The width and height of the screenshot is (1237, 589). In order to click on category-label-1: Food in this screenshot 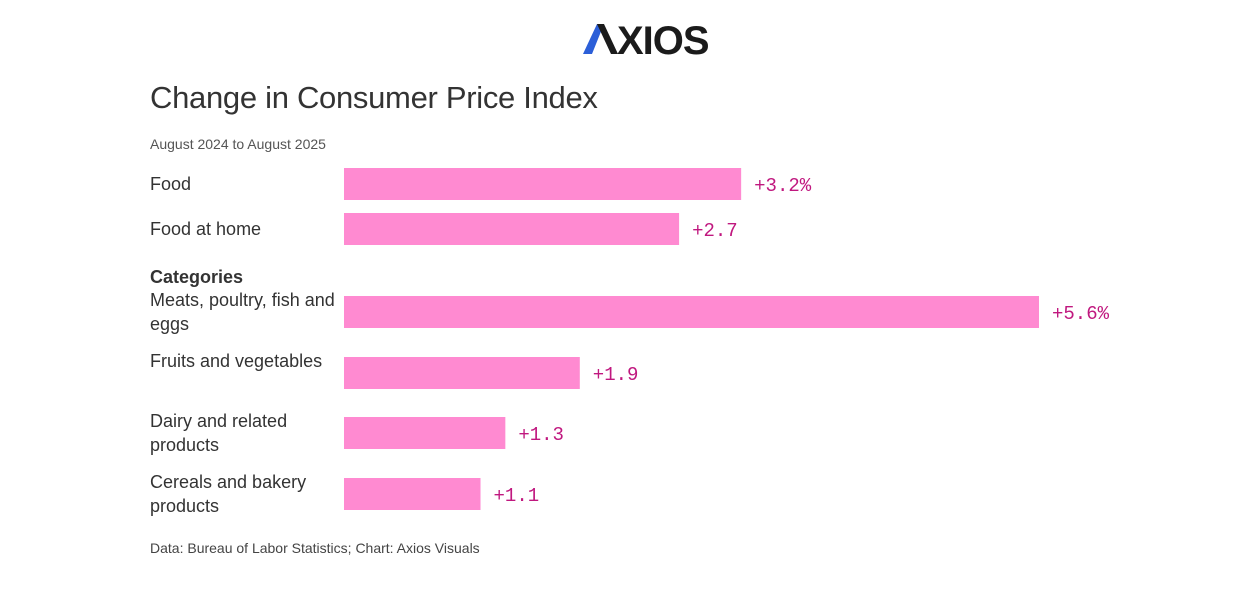, I will do `click(171, 184)`.